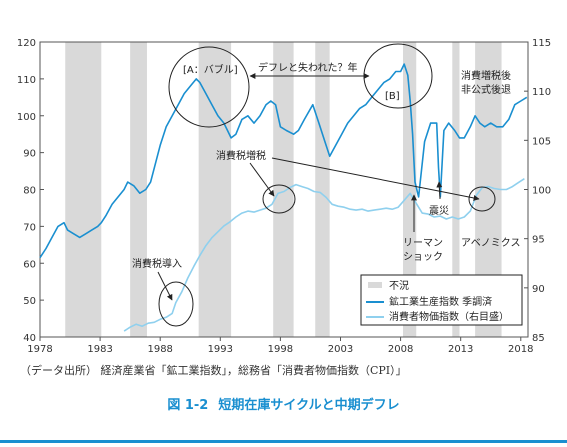  What do you see at coordinates (157, 263) in the screenshot?
I see `tax-introduced-label: 消費税導入` at bounding box center [157, 263].